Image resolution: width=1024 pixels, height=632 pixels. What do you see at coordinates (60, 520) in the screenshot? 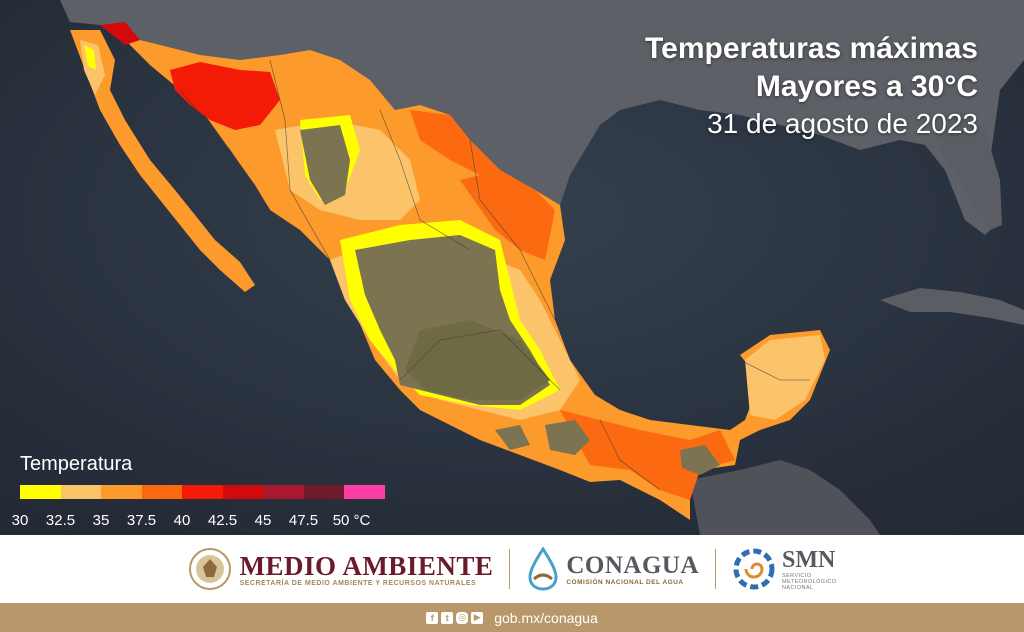
I see `legend-label: 32.5` at bounding box center [60, 520].